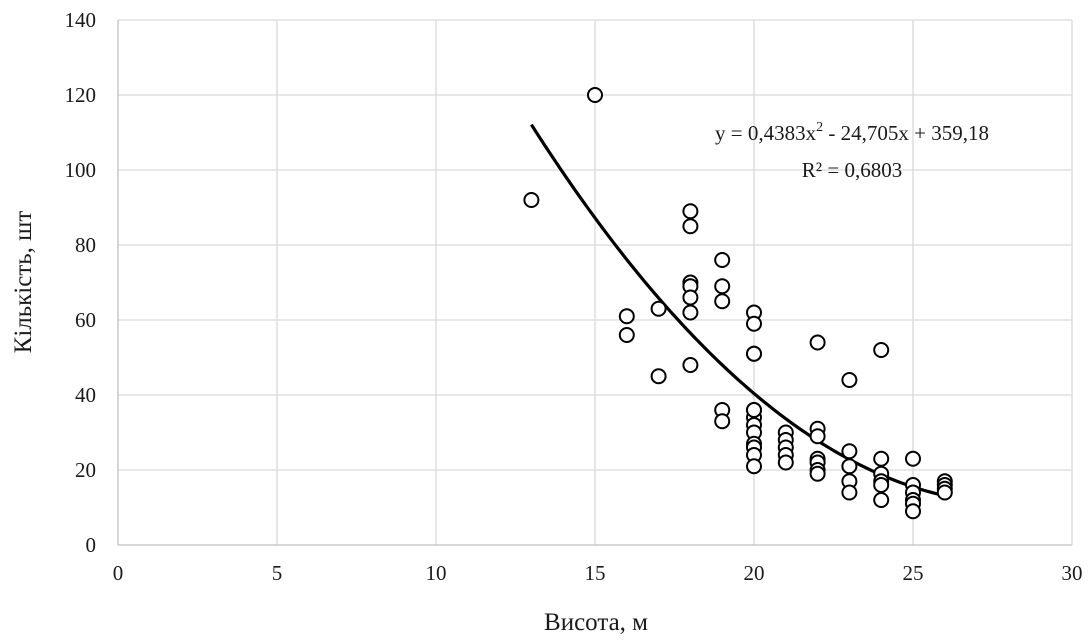 The width and height of the screenshot is (1092, 644). Describe the element at coordinates (852, 170) in the screenshot. I see `r-squared-label: R² = 0,6803` at that location.